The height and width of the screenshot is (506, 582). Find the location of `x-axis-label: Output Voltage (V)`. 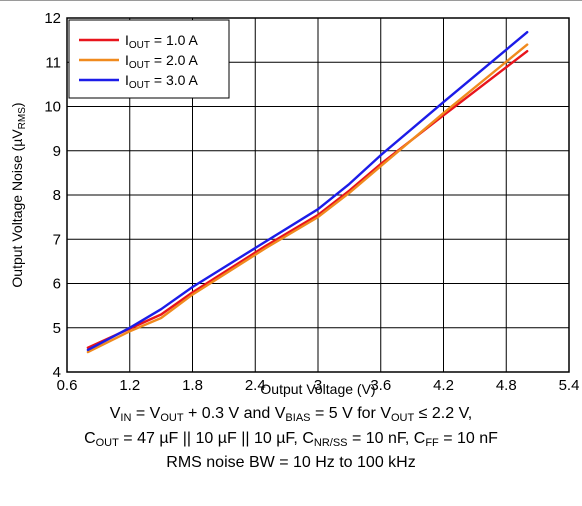

x-axis-label: Output Voltage (V) is located at coordinates (317, 389).